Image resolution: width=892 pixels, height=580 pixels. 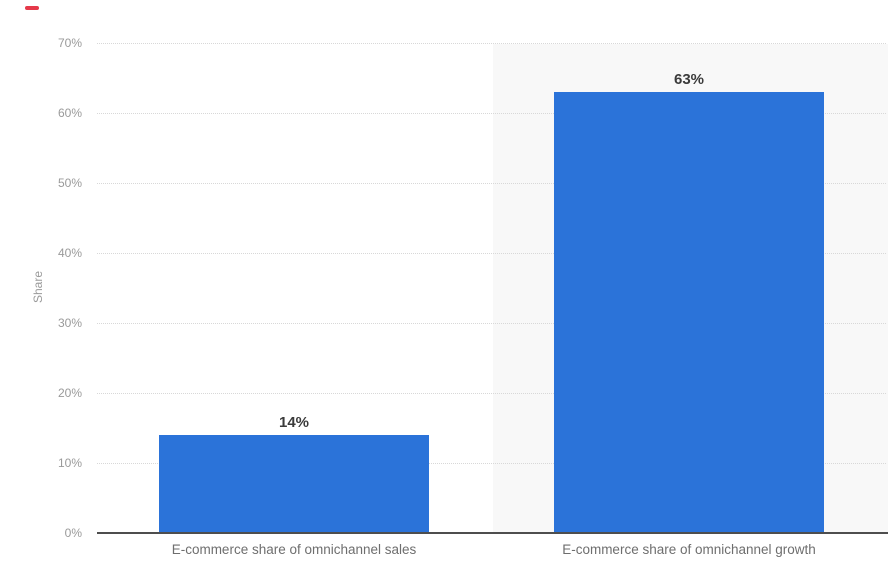 What do you see at coordinates (69, 463) in the screenshot?
I see `y-tick-label-10: 10%` at bounding box center [69, 463].